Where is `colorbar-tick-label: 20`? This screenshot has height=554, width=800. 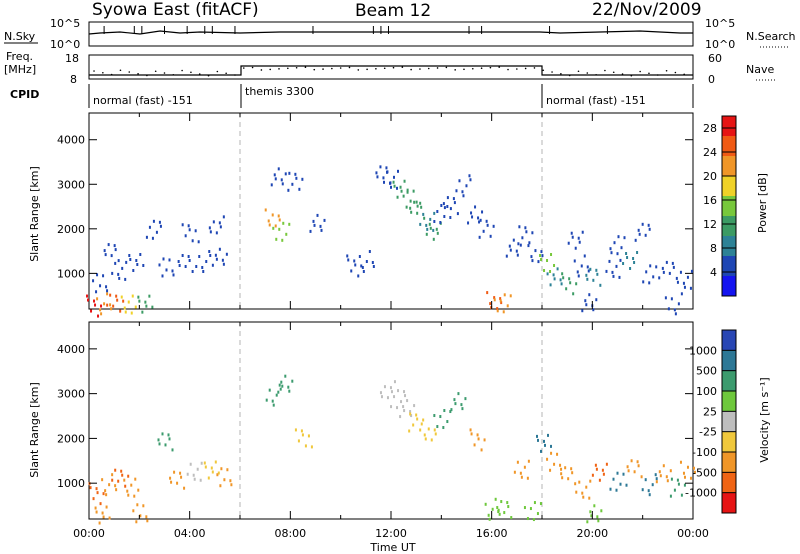 colorbar-tick-label: 20 is located at coordinates (710, 176).